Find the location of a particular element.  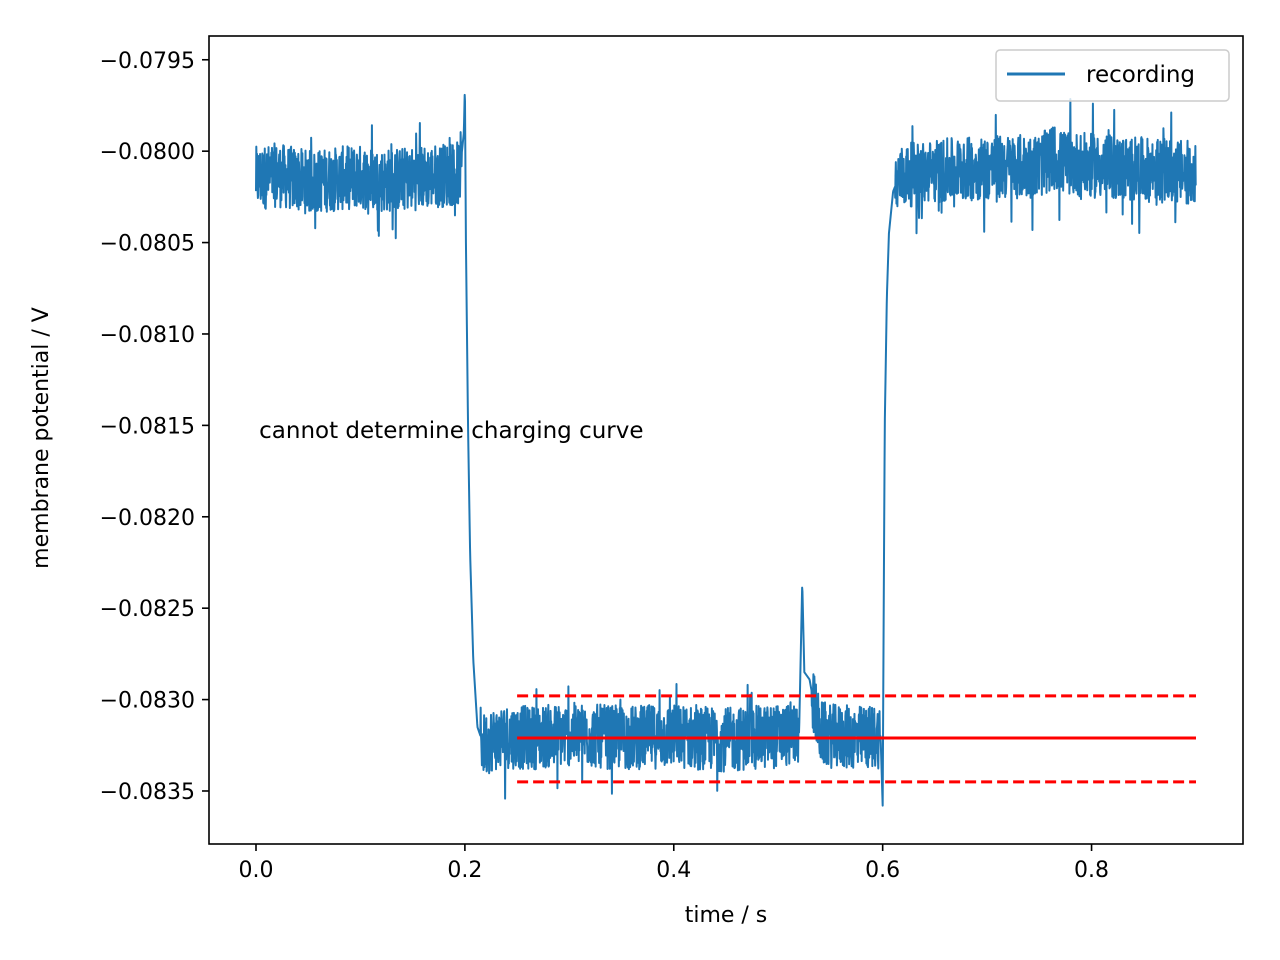

y-tick-label-6: −0.0825 is located at coordinates (147, 609).